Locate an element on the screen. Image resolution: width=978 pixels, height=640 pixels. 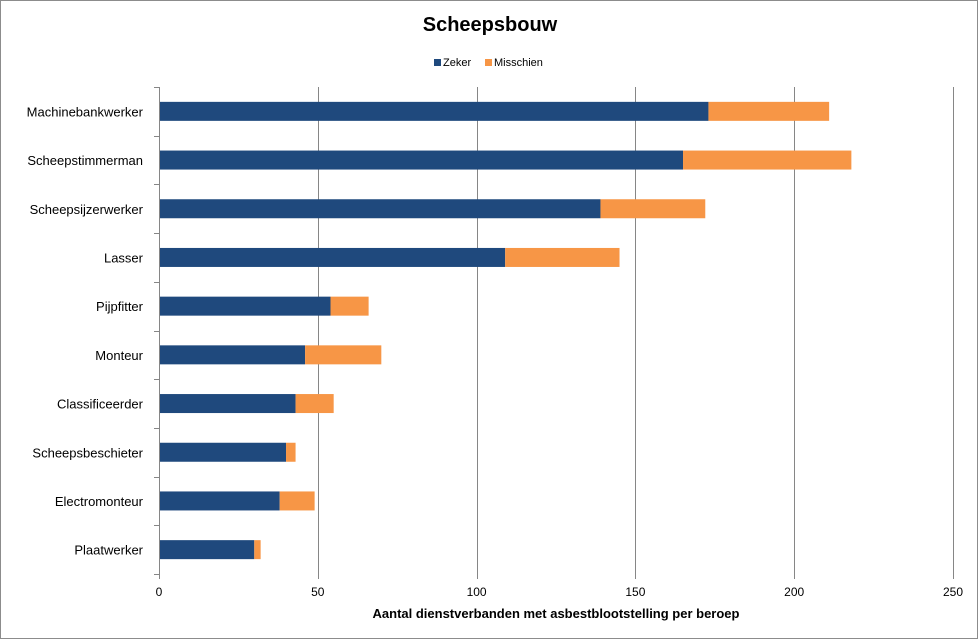
x-tick-label-0: 0 is located at coordinates (159, 592).